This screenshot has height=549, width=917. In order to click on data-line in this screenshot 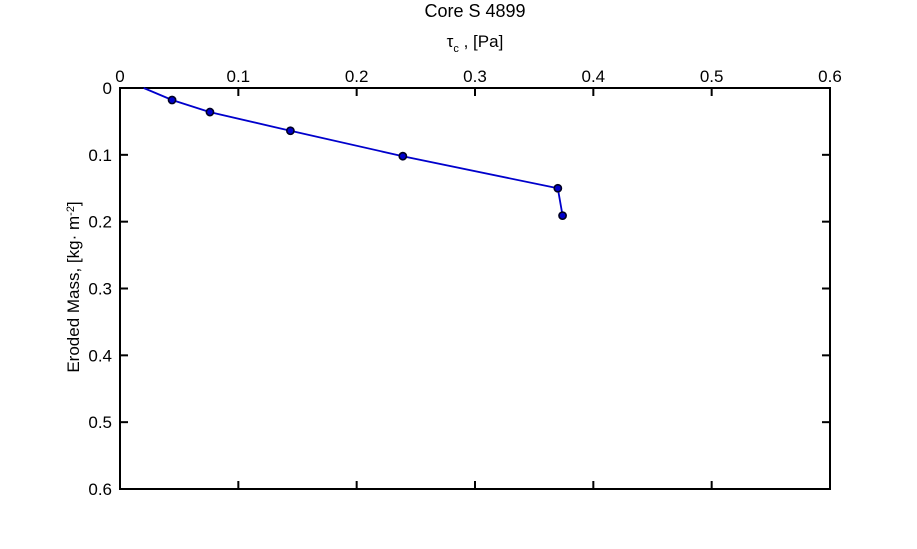, I will do `click(353, 151)`.